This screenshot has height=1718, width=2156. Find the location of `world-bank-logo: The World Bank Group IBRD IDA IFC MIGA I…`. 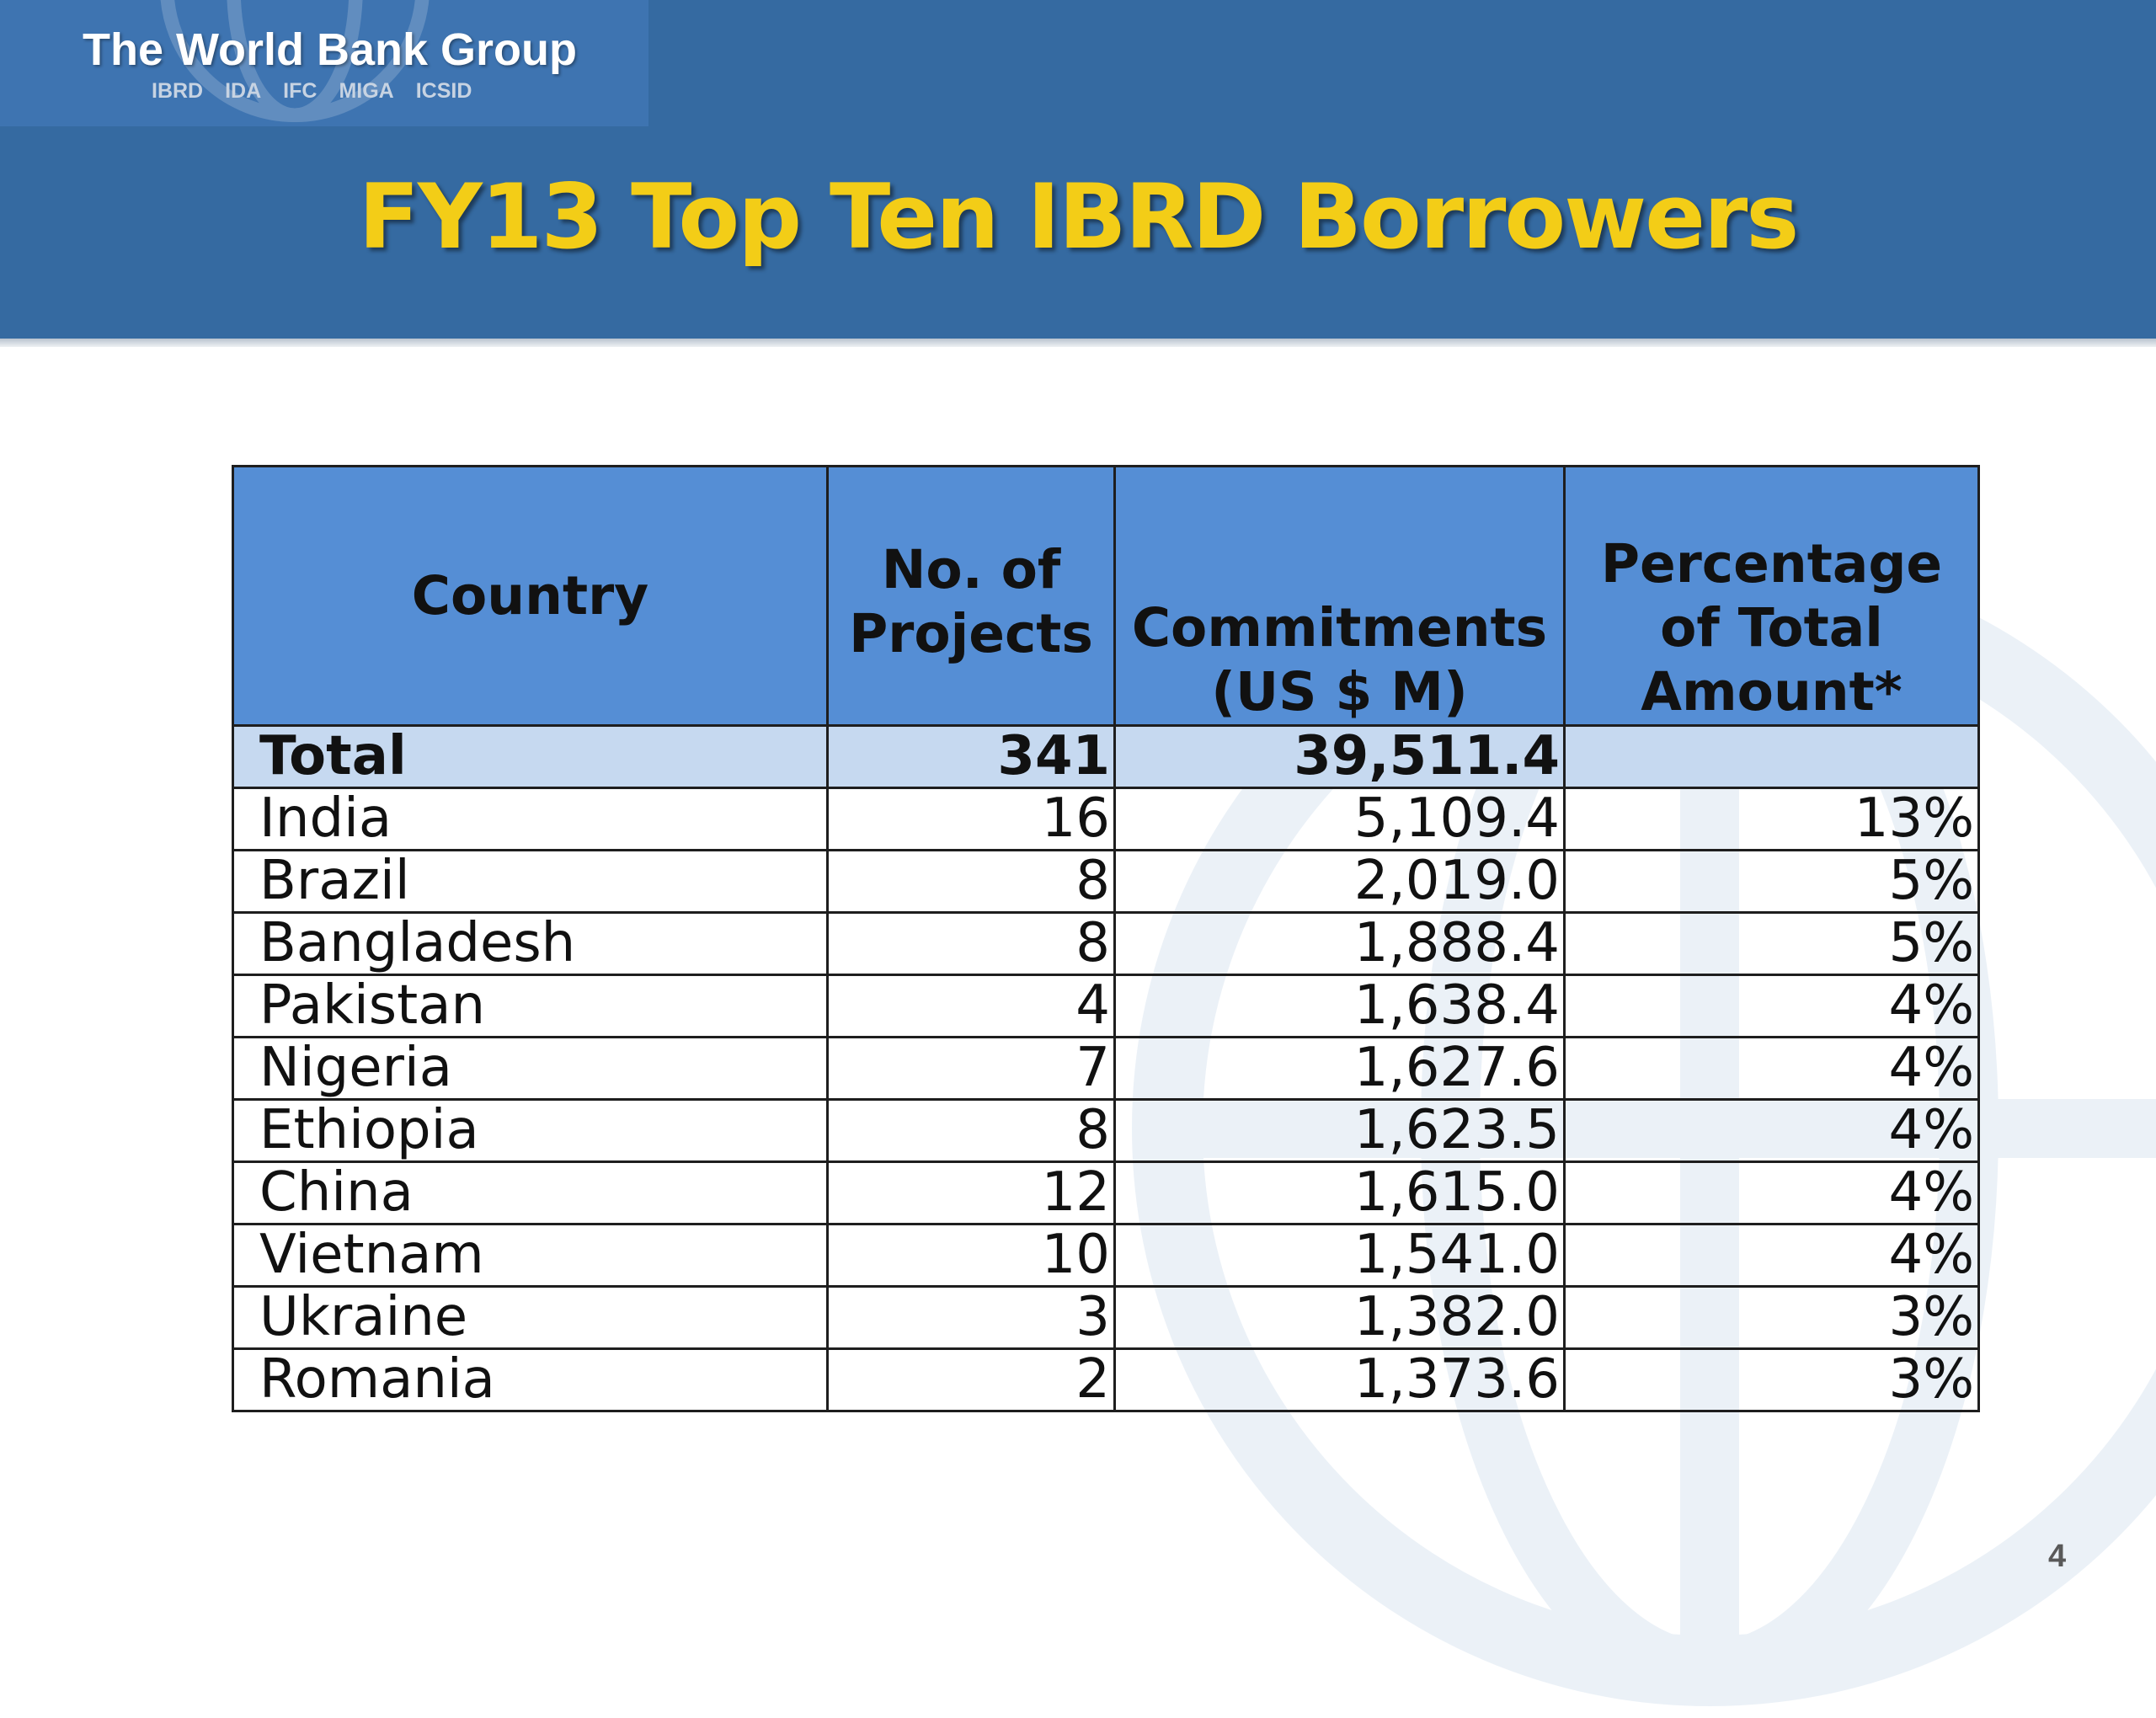

world-bank-logo: The World Bank Group IBRD IDA IFC MIGA I… is located at coordinates (324, 63).